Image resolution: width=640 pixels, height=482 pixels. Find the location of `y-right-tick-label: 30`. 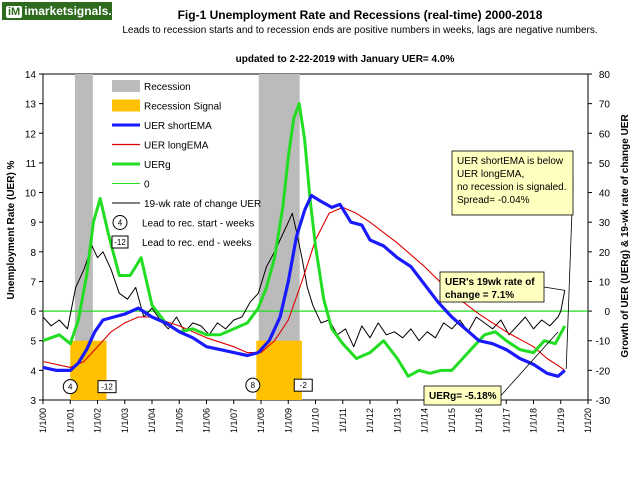

y-right-tick-label: 30 is located at coordinates (605, 223).